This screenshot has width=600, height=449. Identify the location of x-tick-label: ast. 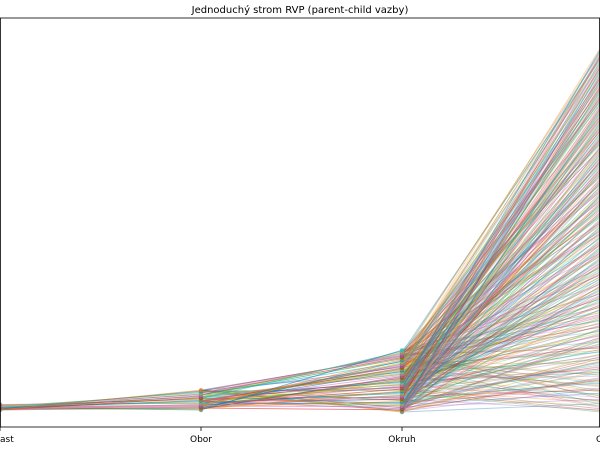
(7, 440).